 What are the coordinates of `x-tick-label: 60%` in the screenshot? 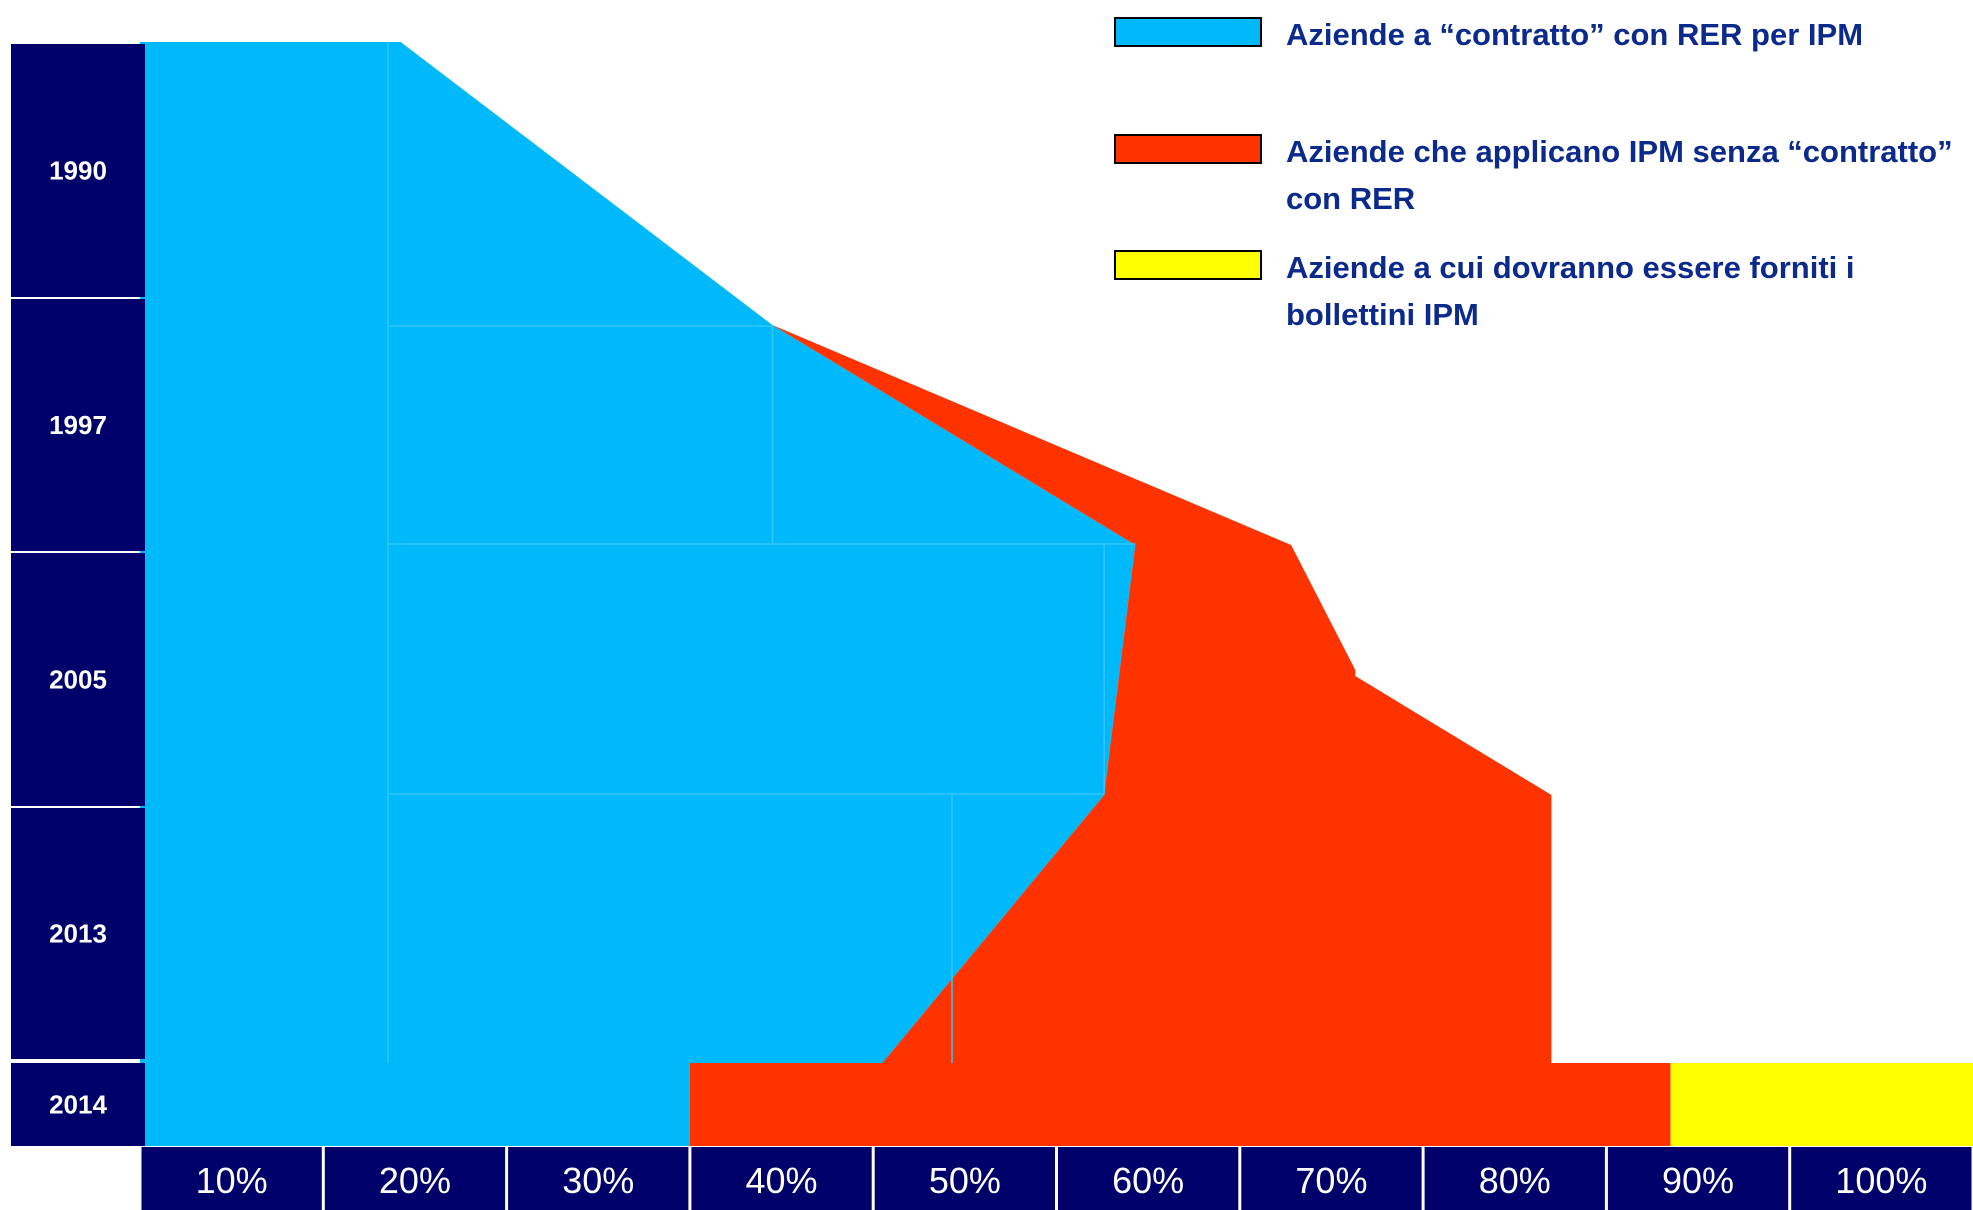 It's located at (1148, 1180).